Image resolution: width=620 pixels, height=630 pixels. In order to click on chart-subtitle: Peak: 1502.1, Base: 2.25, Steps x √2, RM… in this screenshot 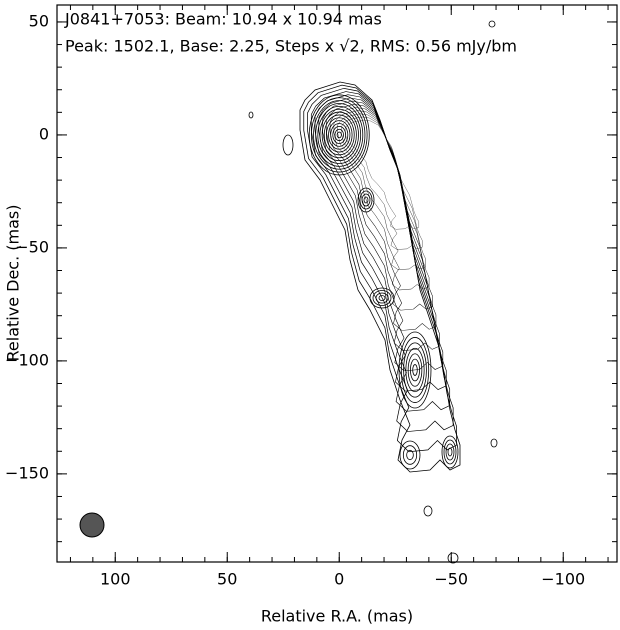, I will do `click(291, 46)`.